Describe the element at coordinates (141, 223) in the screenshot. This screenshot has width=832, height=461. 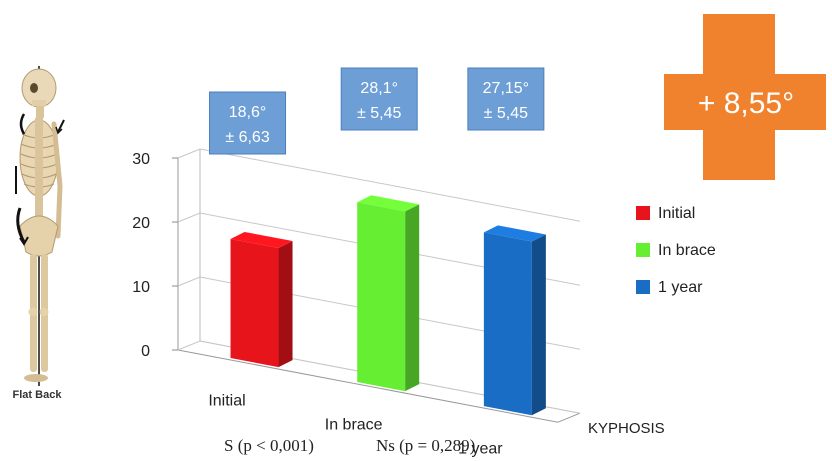
I see `y-tick-label: 20` at that location.